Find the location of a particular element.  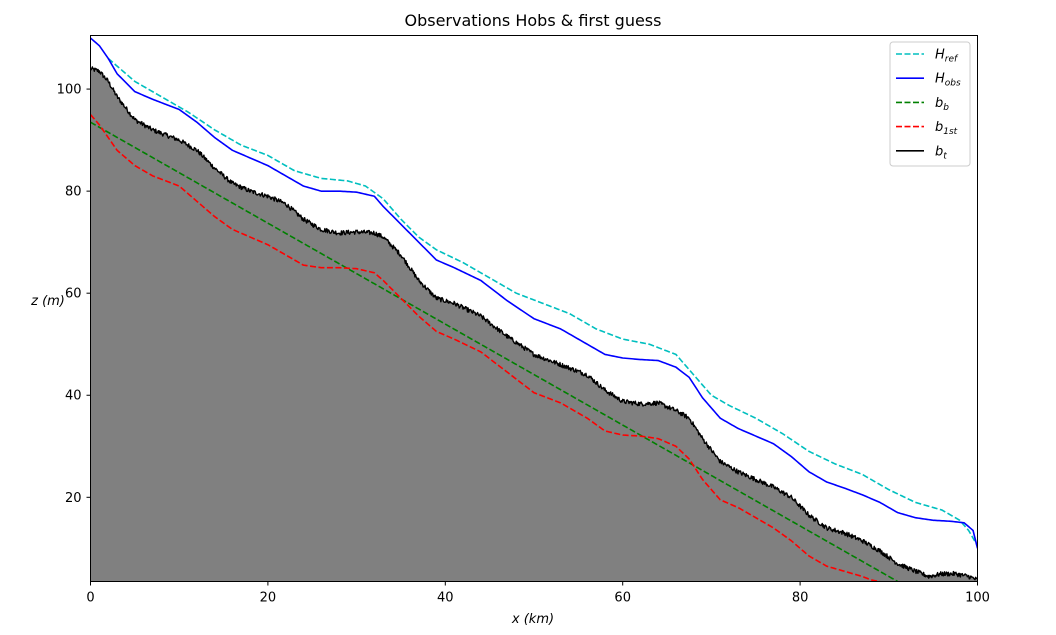

x-tick-label: 80 is located at coordinates (800, 598).